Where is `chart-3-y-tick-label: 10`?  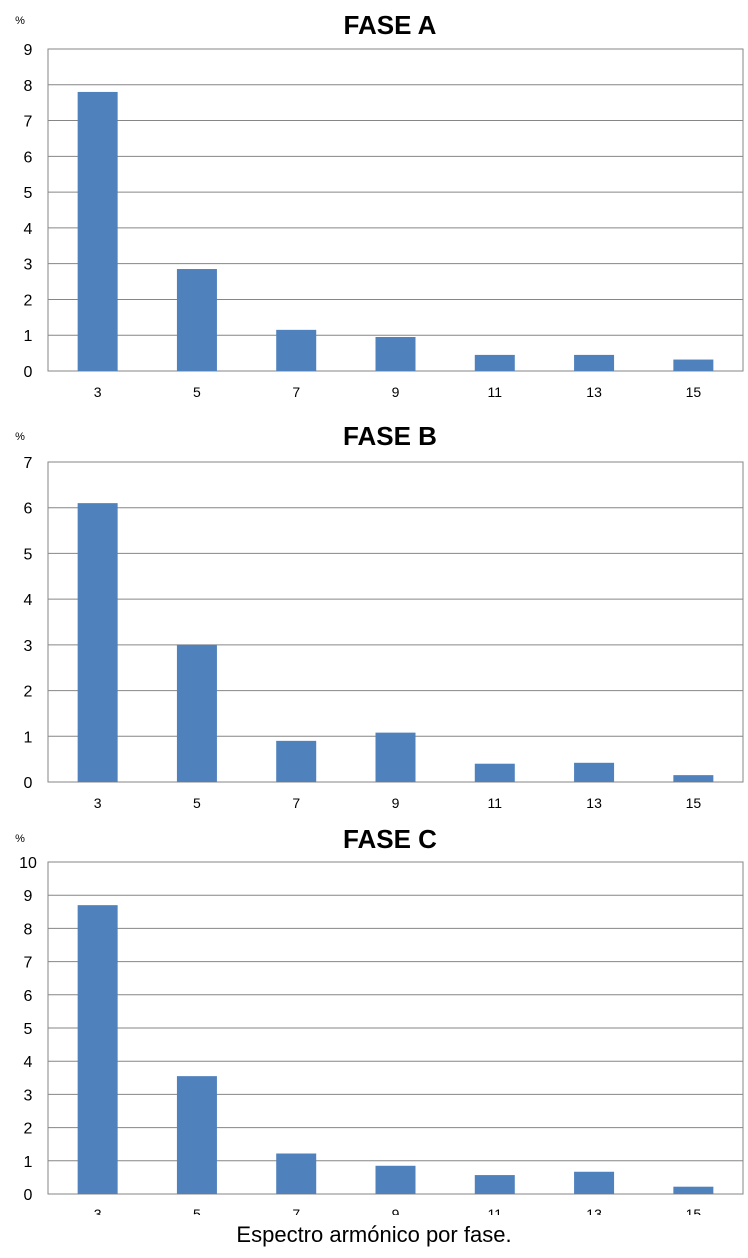
chart-3-y-tick-label: 10 is located at coordinates (28, 863).